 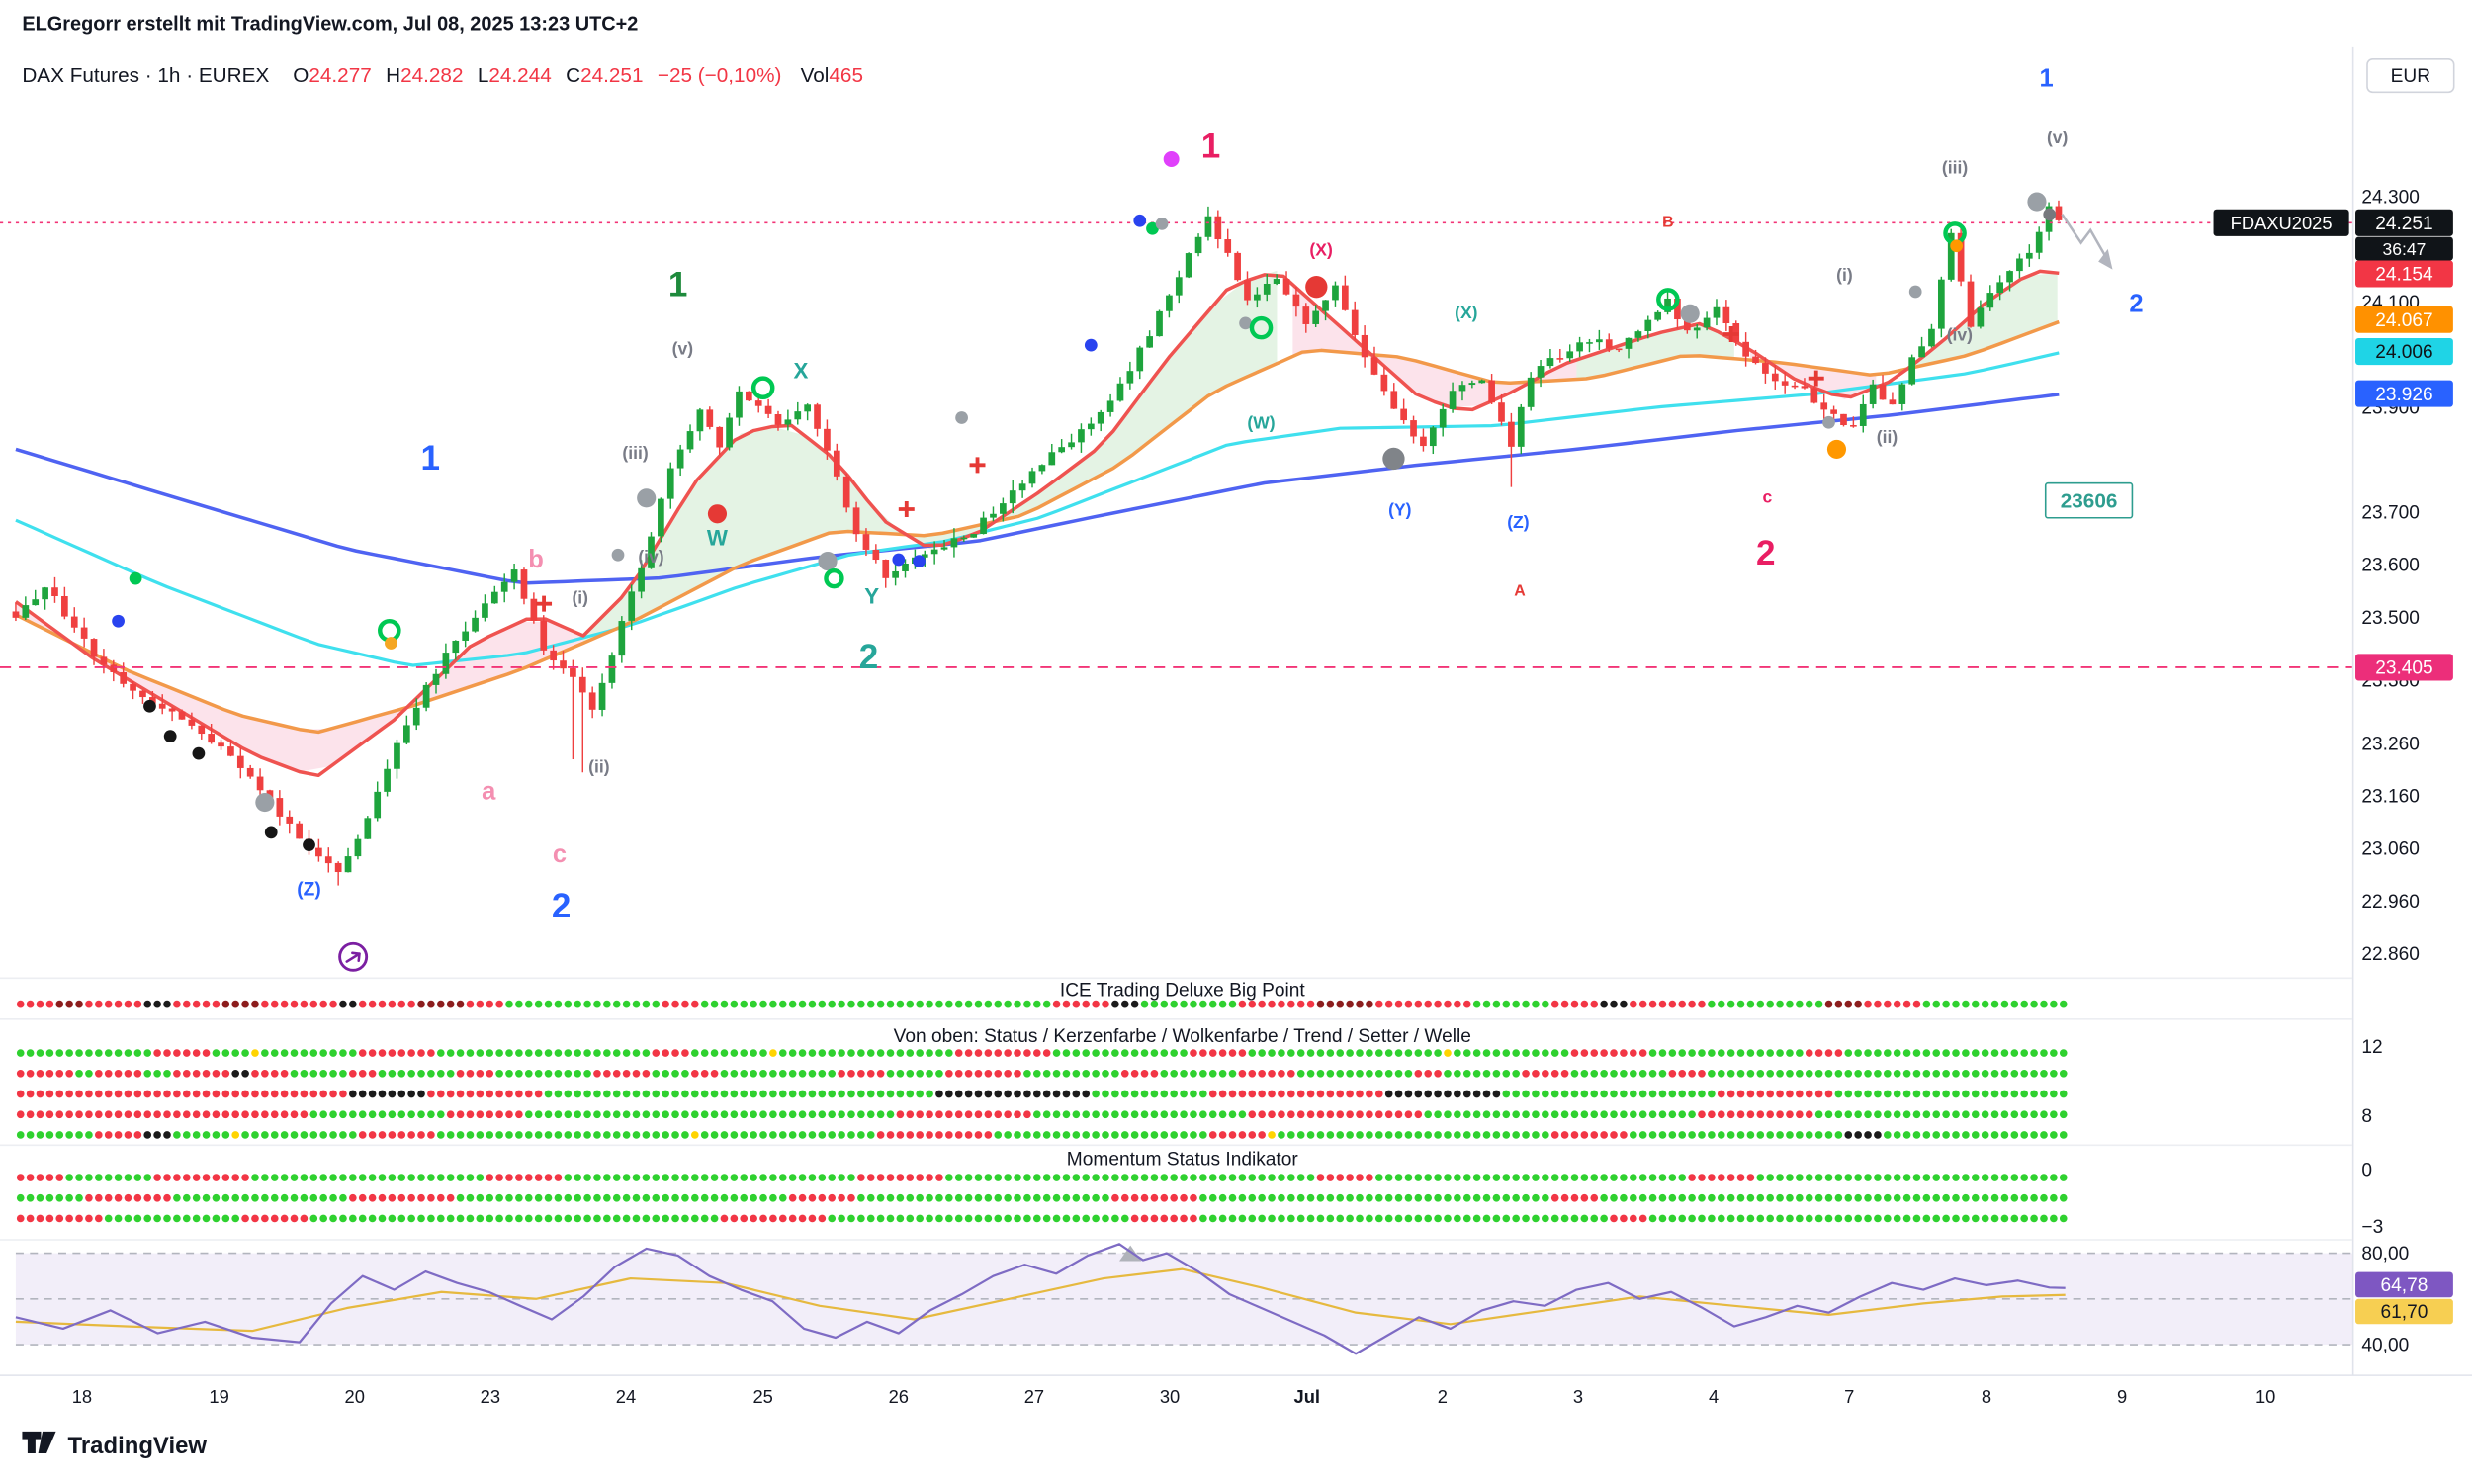 I want to click on forecast-zigzag-arrow, so click(x=2086, y=239).